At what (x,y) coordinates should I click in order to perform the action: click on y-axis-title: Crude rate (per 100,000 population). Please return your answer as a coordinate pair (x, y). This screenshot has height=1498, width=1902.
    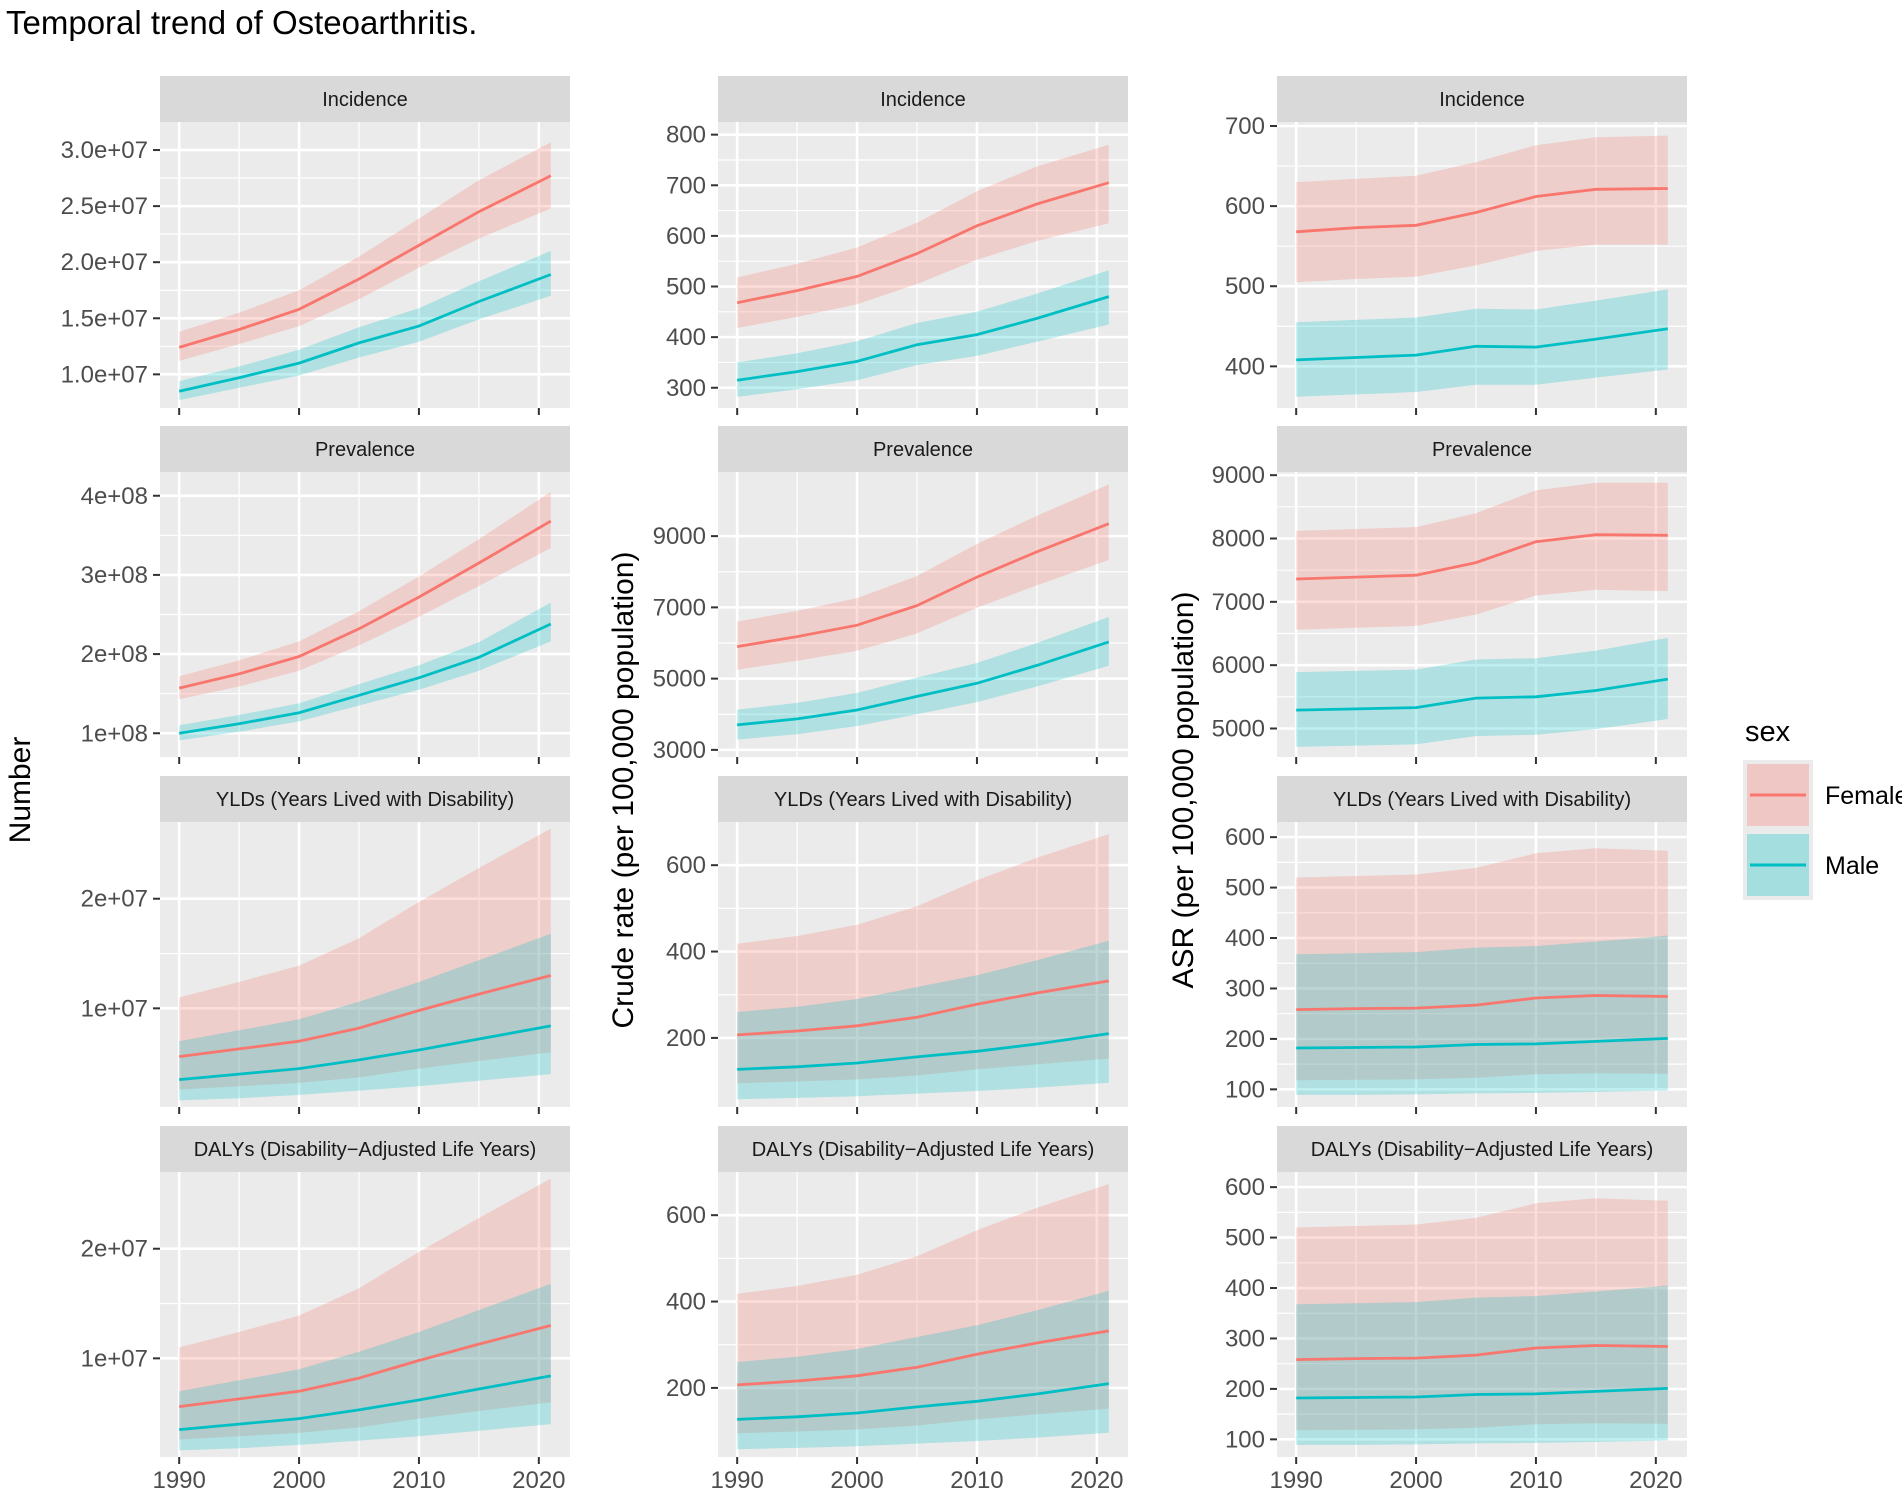
    Looking at the image, I should click on (623, 790).